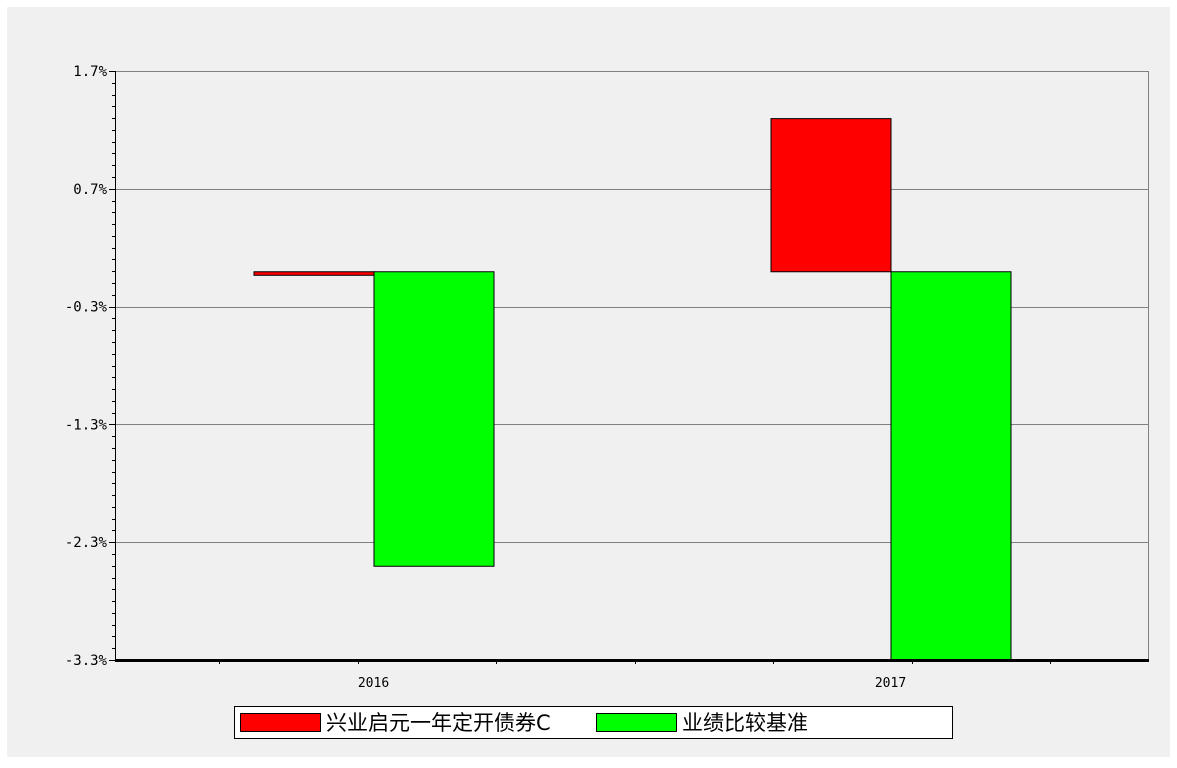  I want to click on legend-label-2: 业绩比较基准, so click(745, 723).